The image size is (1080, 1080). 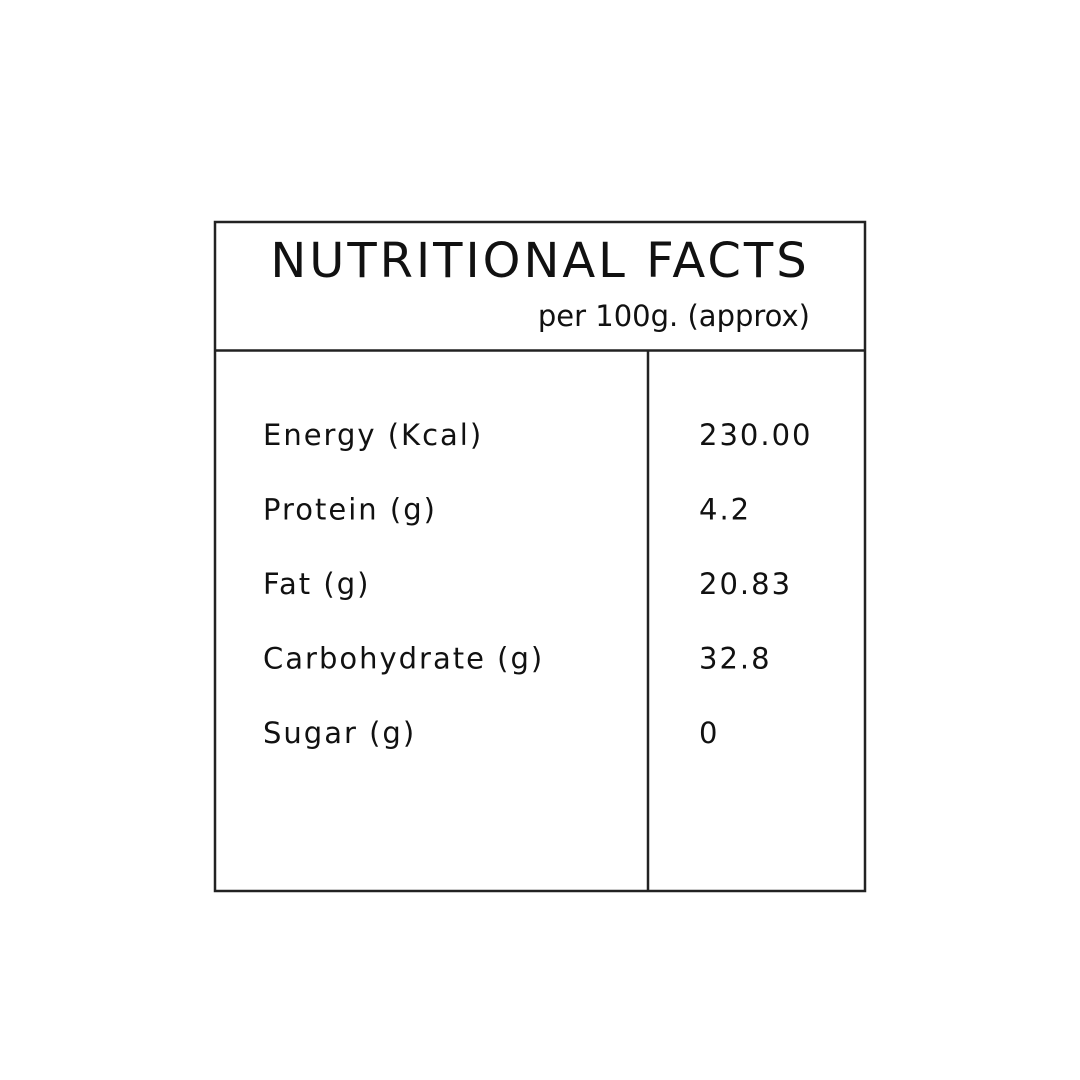 What do you see at coordinates (735, 659) in the screenshot?
I see `nutrient-value: 32.8` at bounding box center [735, 659].